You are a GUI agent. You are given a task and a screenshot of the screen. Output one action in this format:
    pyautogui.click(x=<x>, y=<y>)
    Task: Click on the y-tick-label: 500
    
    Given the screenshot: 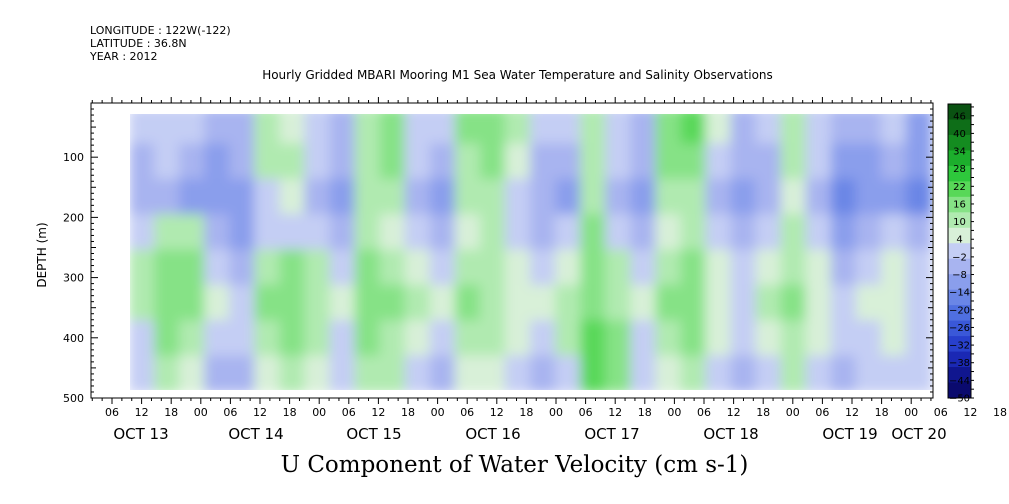 What is the action you would take?
    pyautogui.click(x=73, y=398)
    